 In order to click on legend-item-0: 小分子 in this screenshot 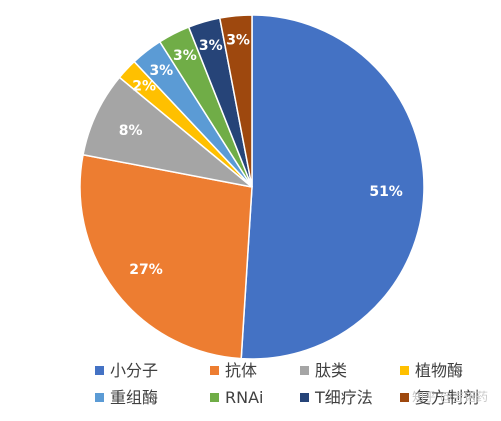, I will do `click(126, 370)`.